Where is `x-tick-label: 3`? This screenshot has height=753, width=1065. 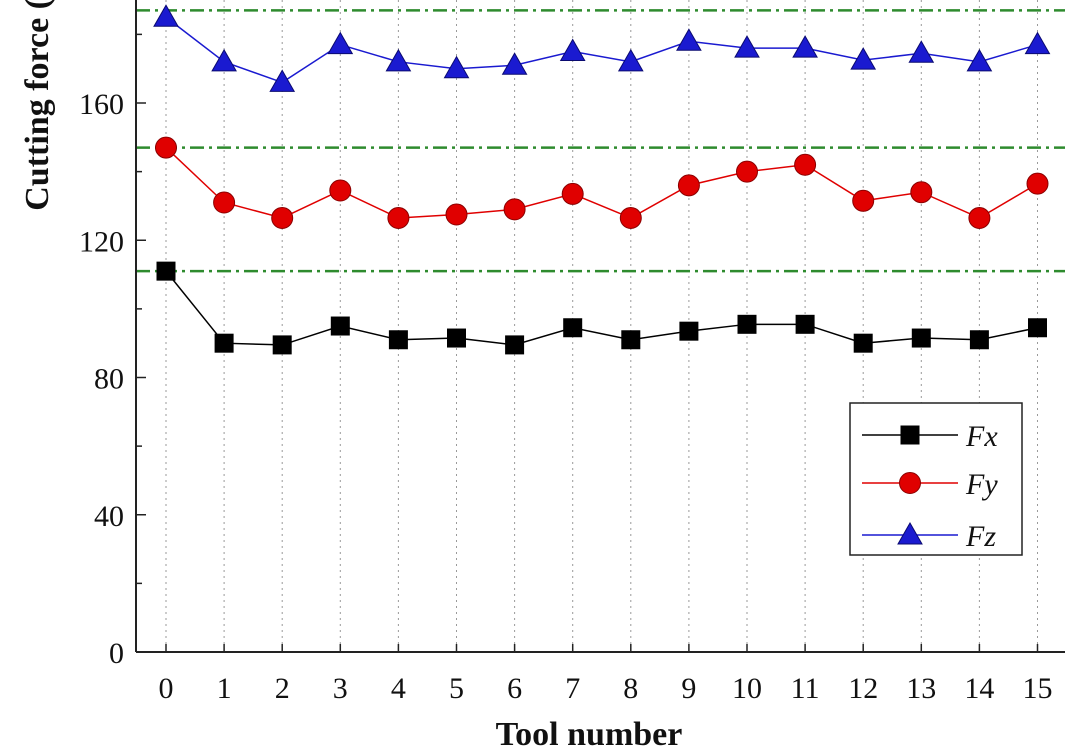 x-tick-label: 3 is located at coordinates (340, 688).